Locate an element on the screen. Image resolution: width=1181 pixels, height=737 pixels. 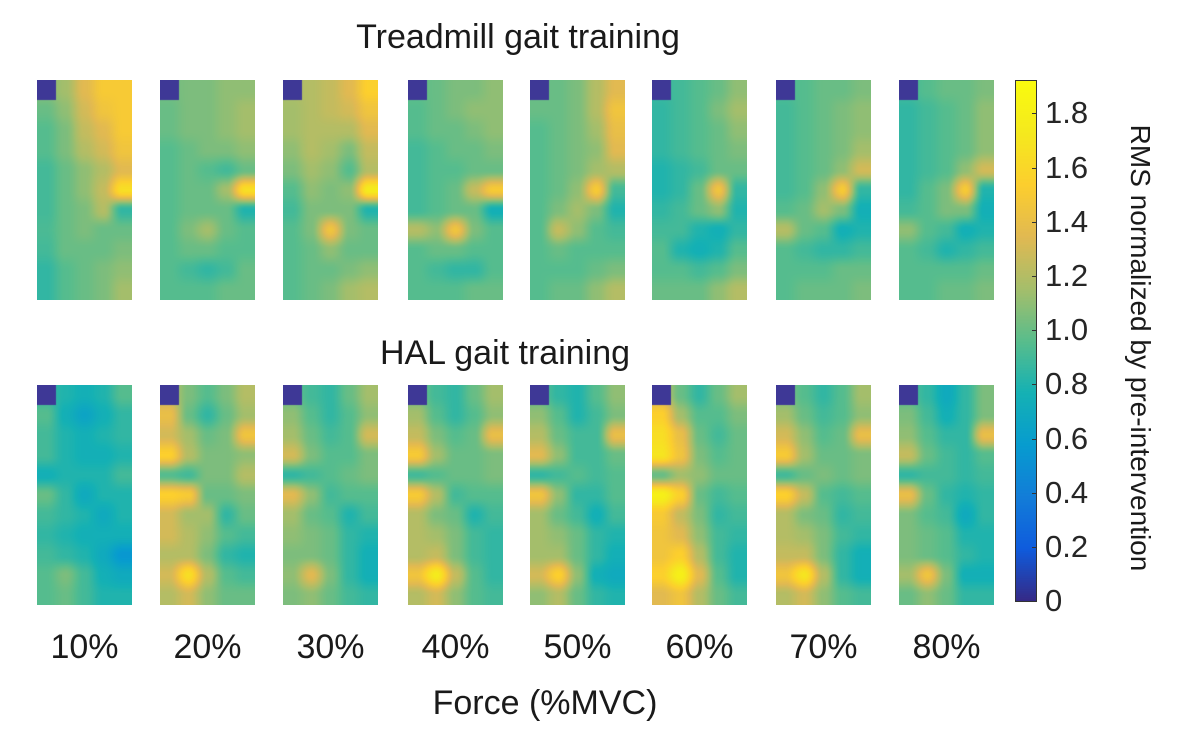
colorbar is located at coordinates (1026, 341).